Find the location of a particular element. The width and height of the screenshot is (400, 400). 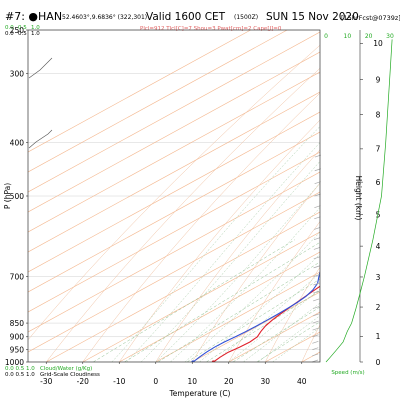

cloud-profile-upper is located at coordinates (40, 68).